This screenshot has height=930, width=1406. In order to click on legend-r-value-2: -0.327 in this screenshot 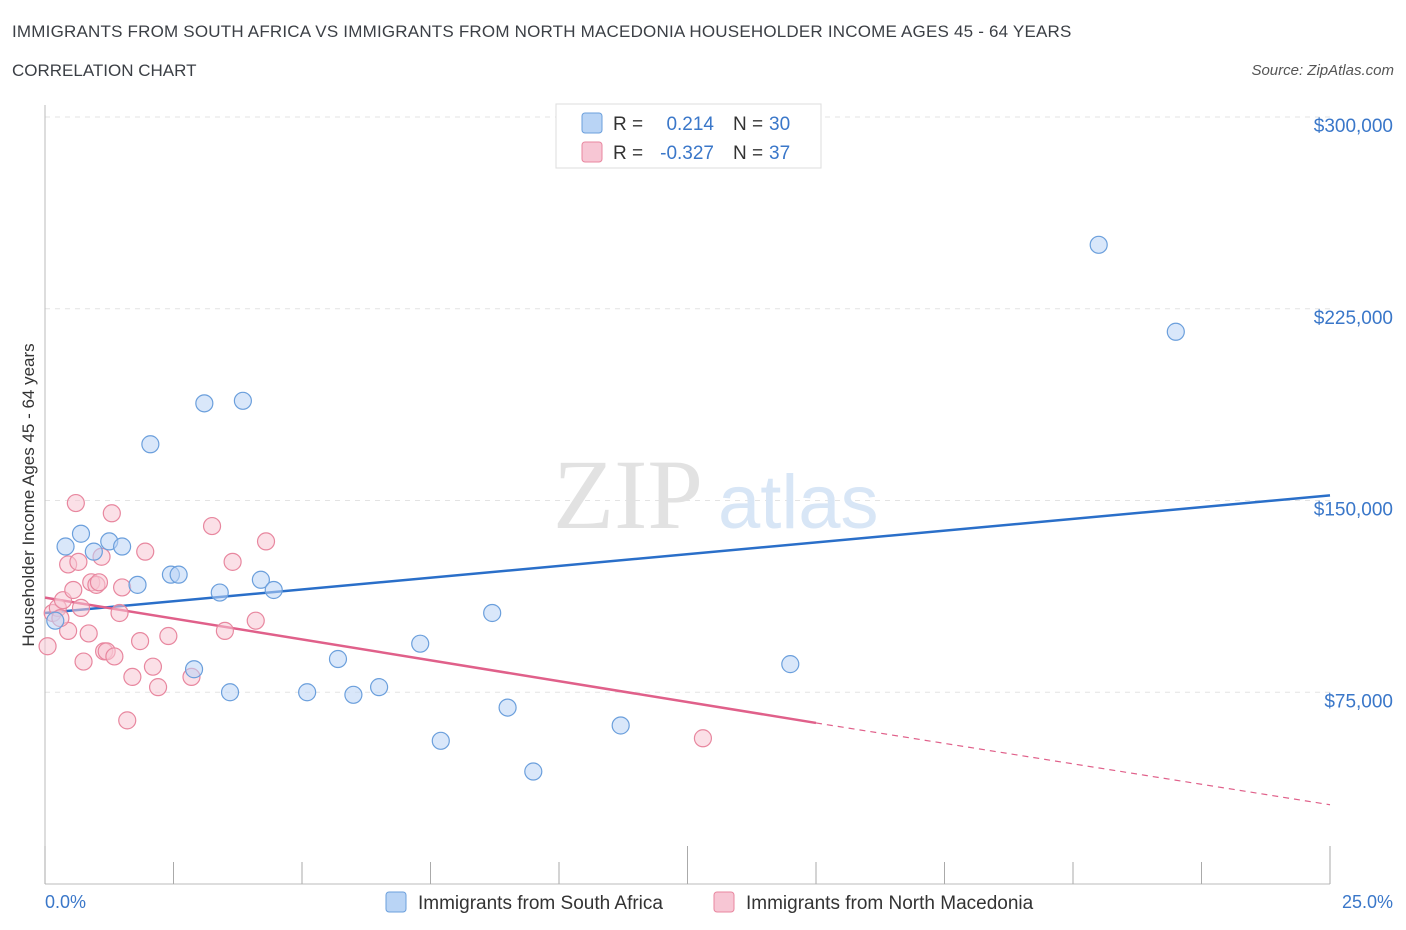, I will do `click(687, 153)`.